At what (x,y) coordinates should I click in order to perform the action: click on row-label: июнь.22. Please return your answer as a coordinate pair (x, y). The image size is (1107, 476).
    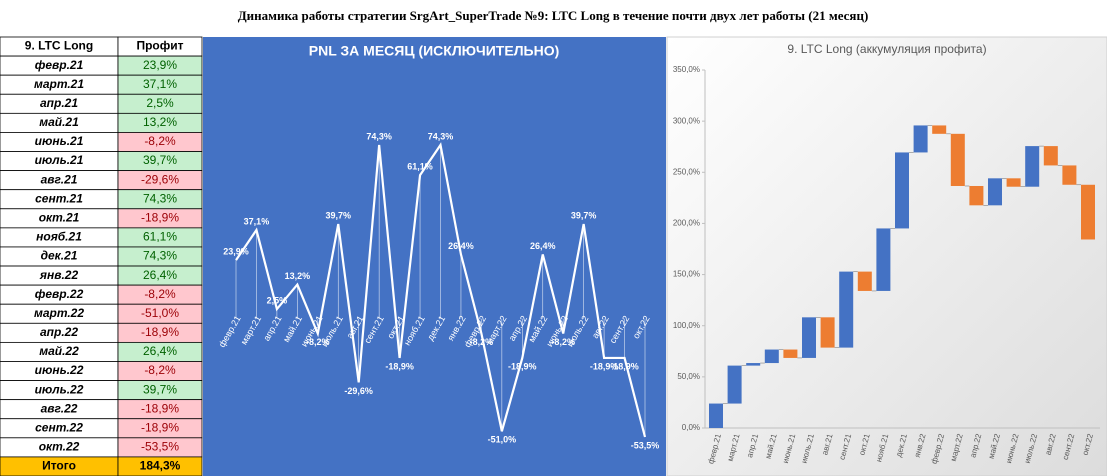
    Looking at the image, I should click on (59, 370).